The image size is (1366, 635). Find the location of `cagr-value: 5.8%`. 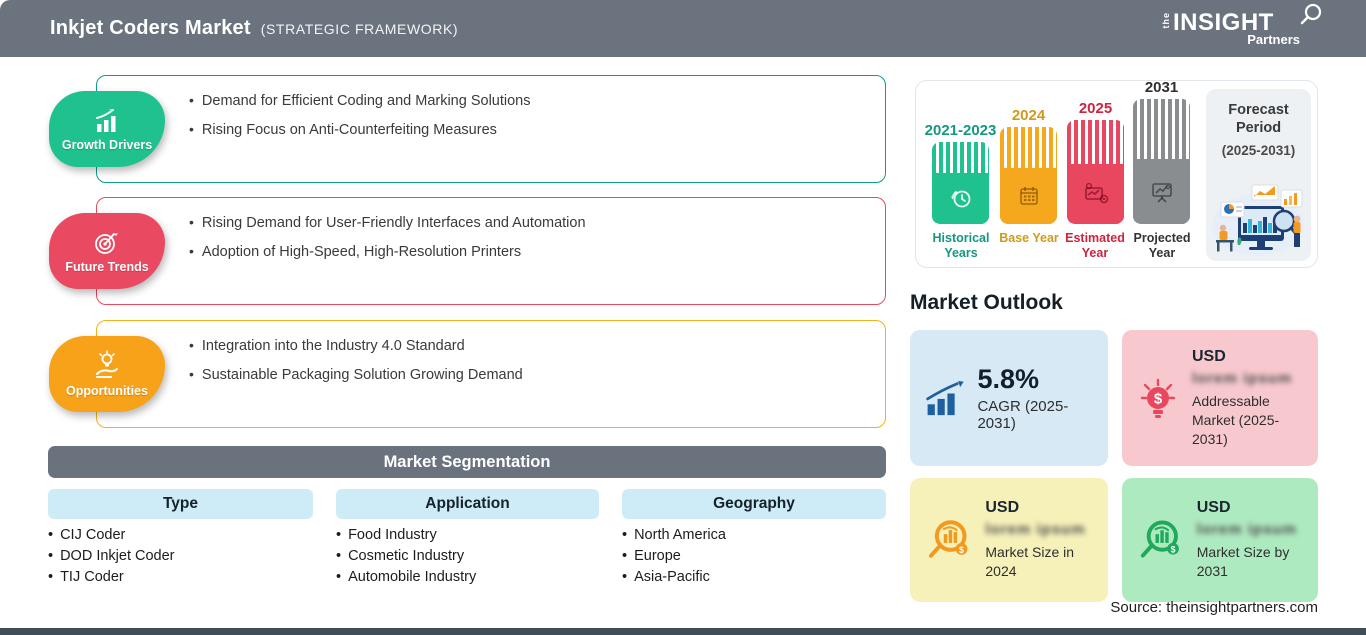

cagr-value: 5.8% is located at coordinates (1008, 379).